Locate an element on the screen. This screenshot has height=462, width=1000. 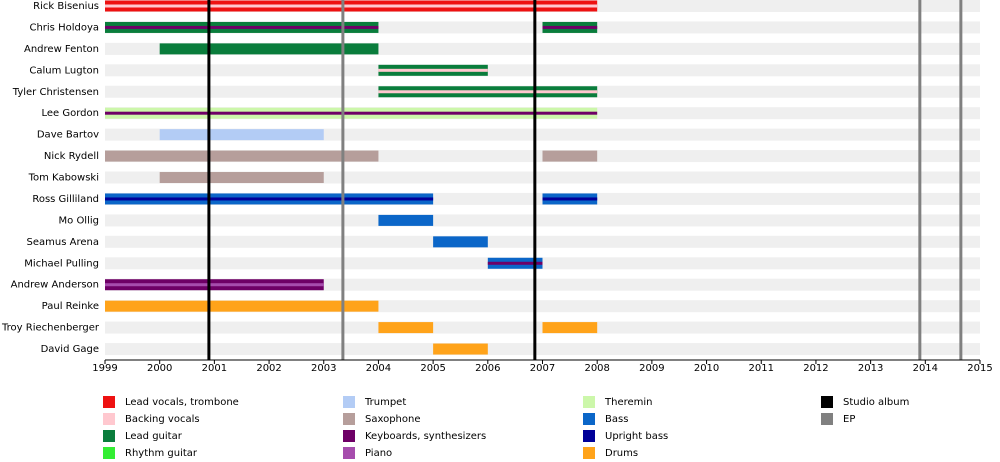
legend-label: Lead vocals, trombone is located at coordinates (182, 402).